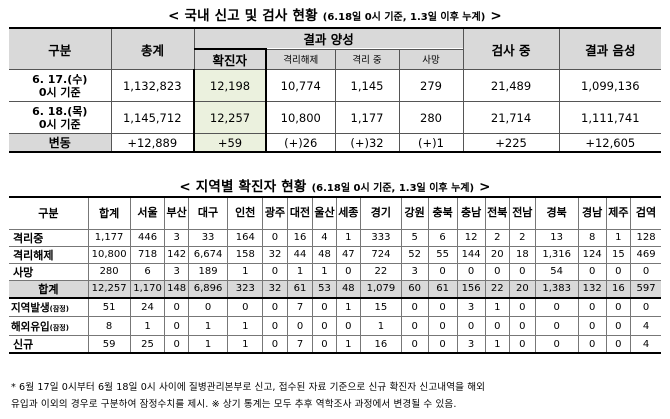 Image resolution: width=670 pixels, height=419 pixels. Describe the element at coordinates (324, 288) in the screenshot. I see `cell-value: 53` at that location.